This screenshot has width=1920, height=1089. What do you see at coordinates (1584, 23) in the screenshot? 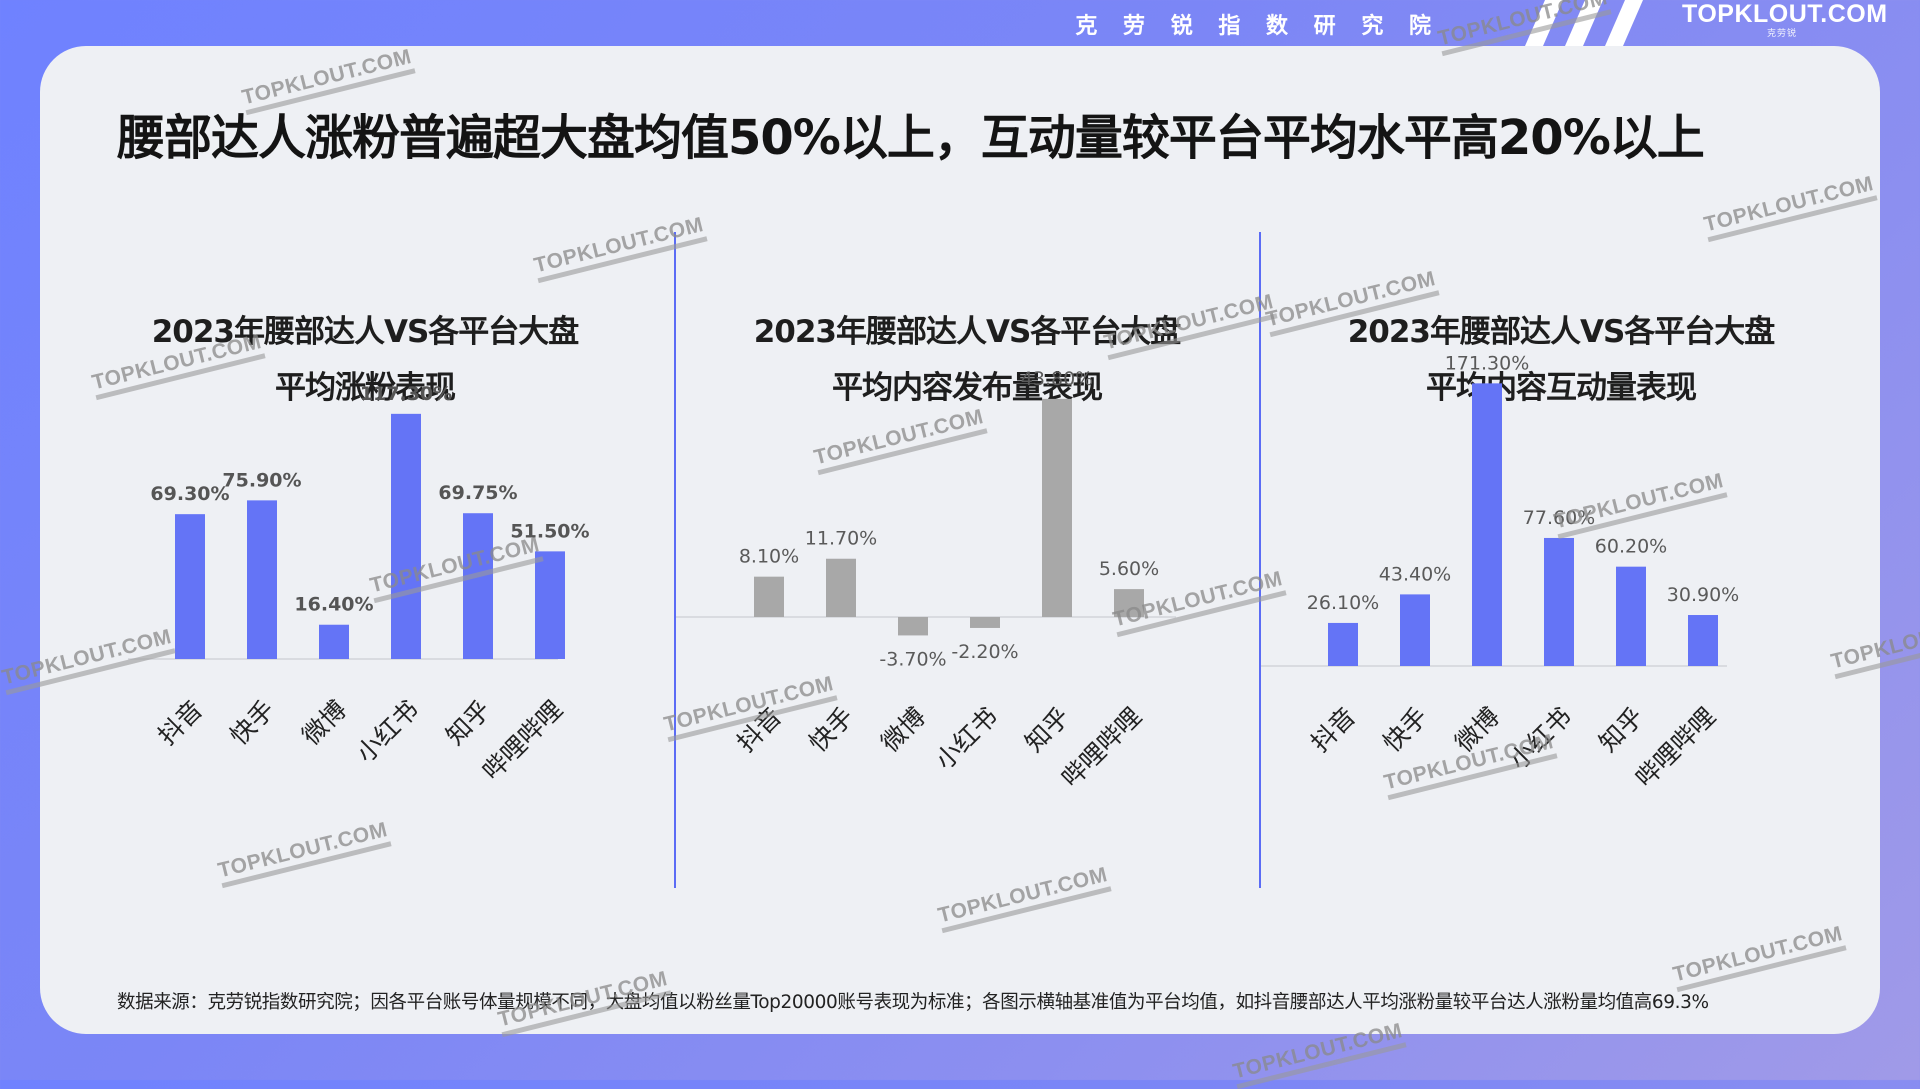
I see `decorative-stripes` at bounding box center [1584, 23].